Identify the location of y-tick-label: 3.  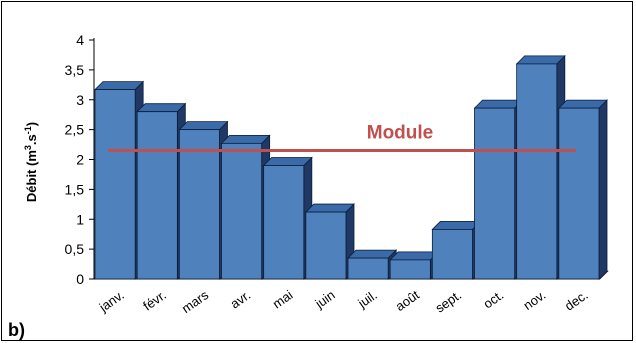
(80, 100).